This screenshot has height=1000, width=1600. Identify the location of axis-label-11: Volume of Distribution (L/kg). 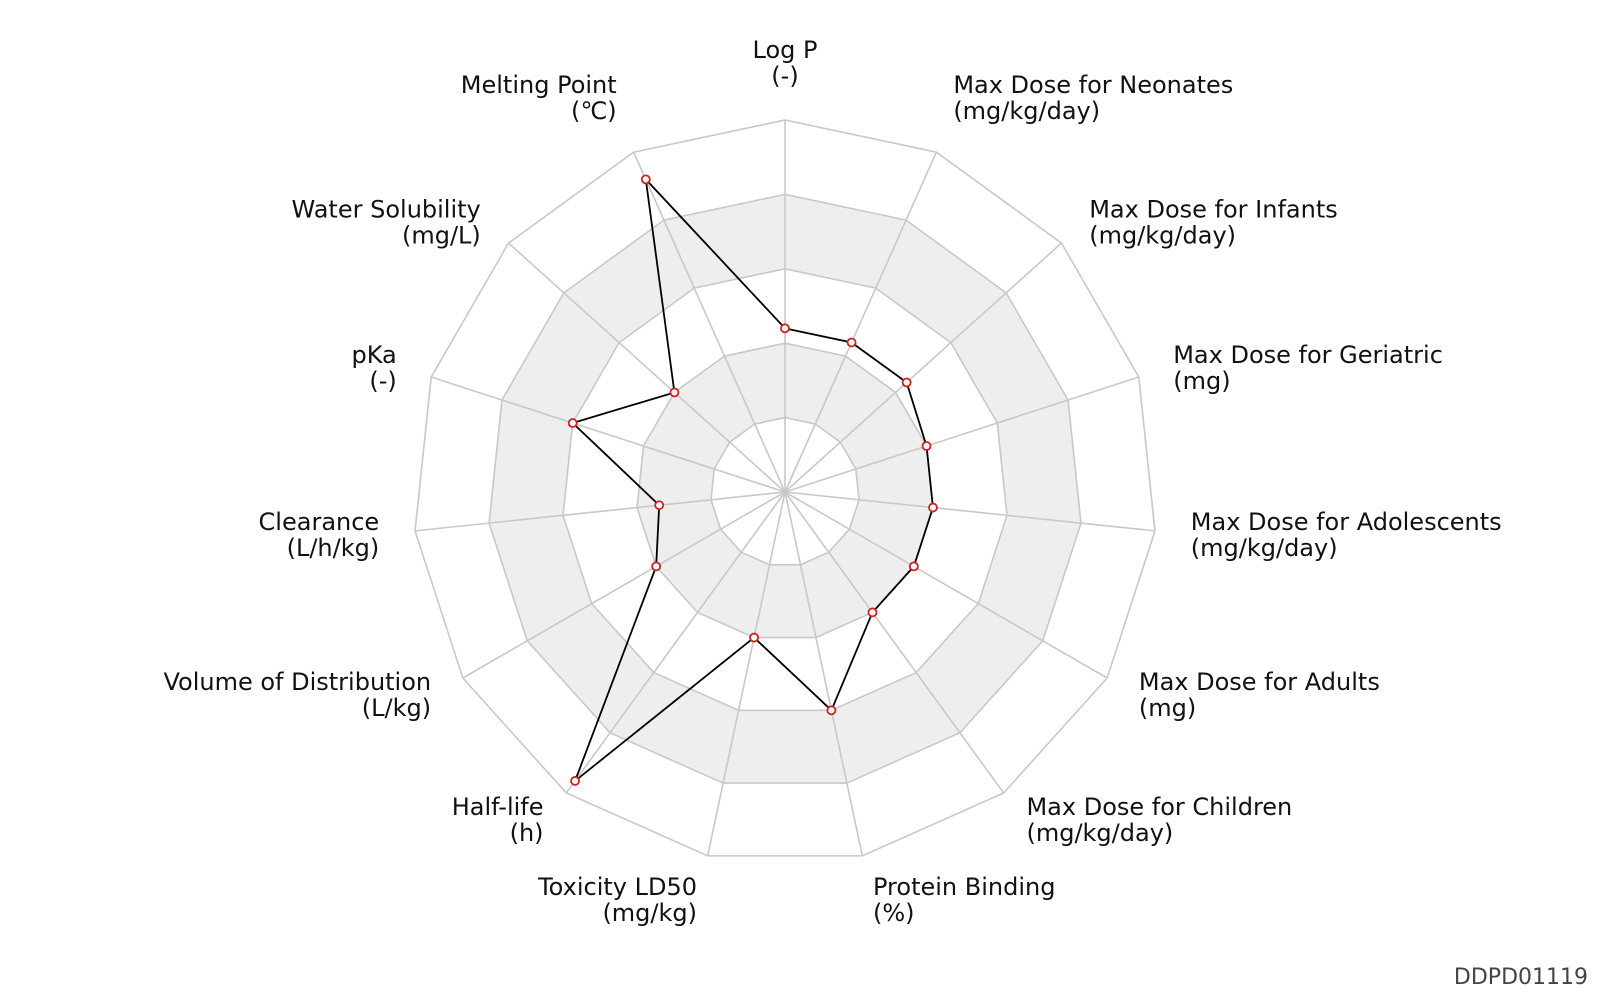
(297, 695).